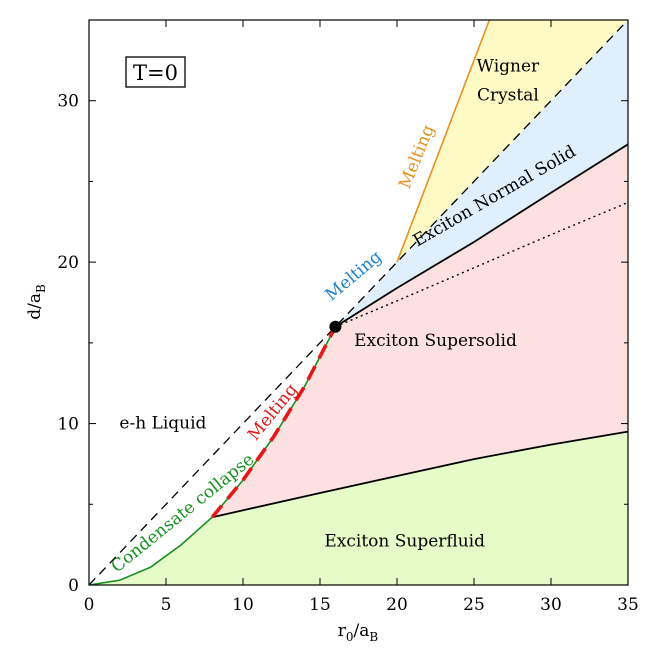 This screenshot has height=665, width=665. I want to click on y-tick-label: 10, so click(68, 425).